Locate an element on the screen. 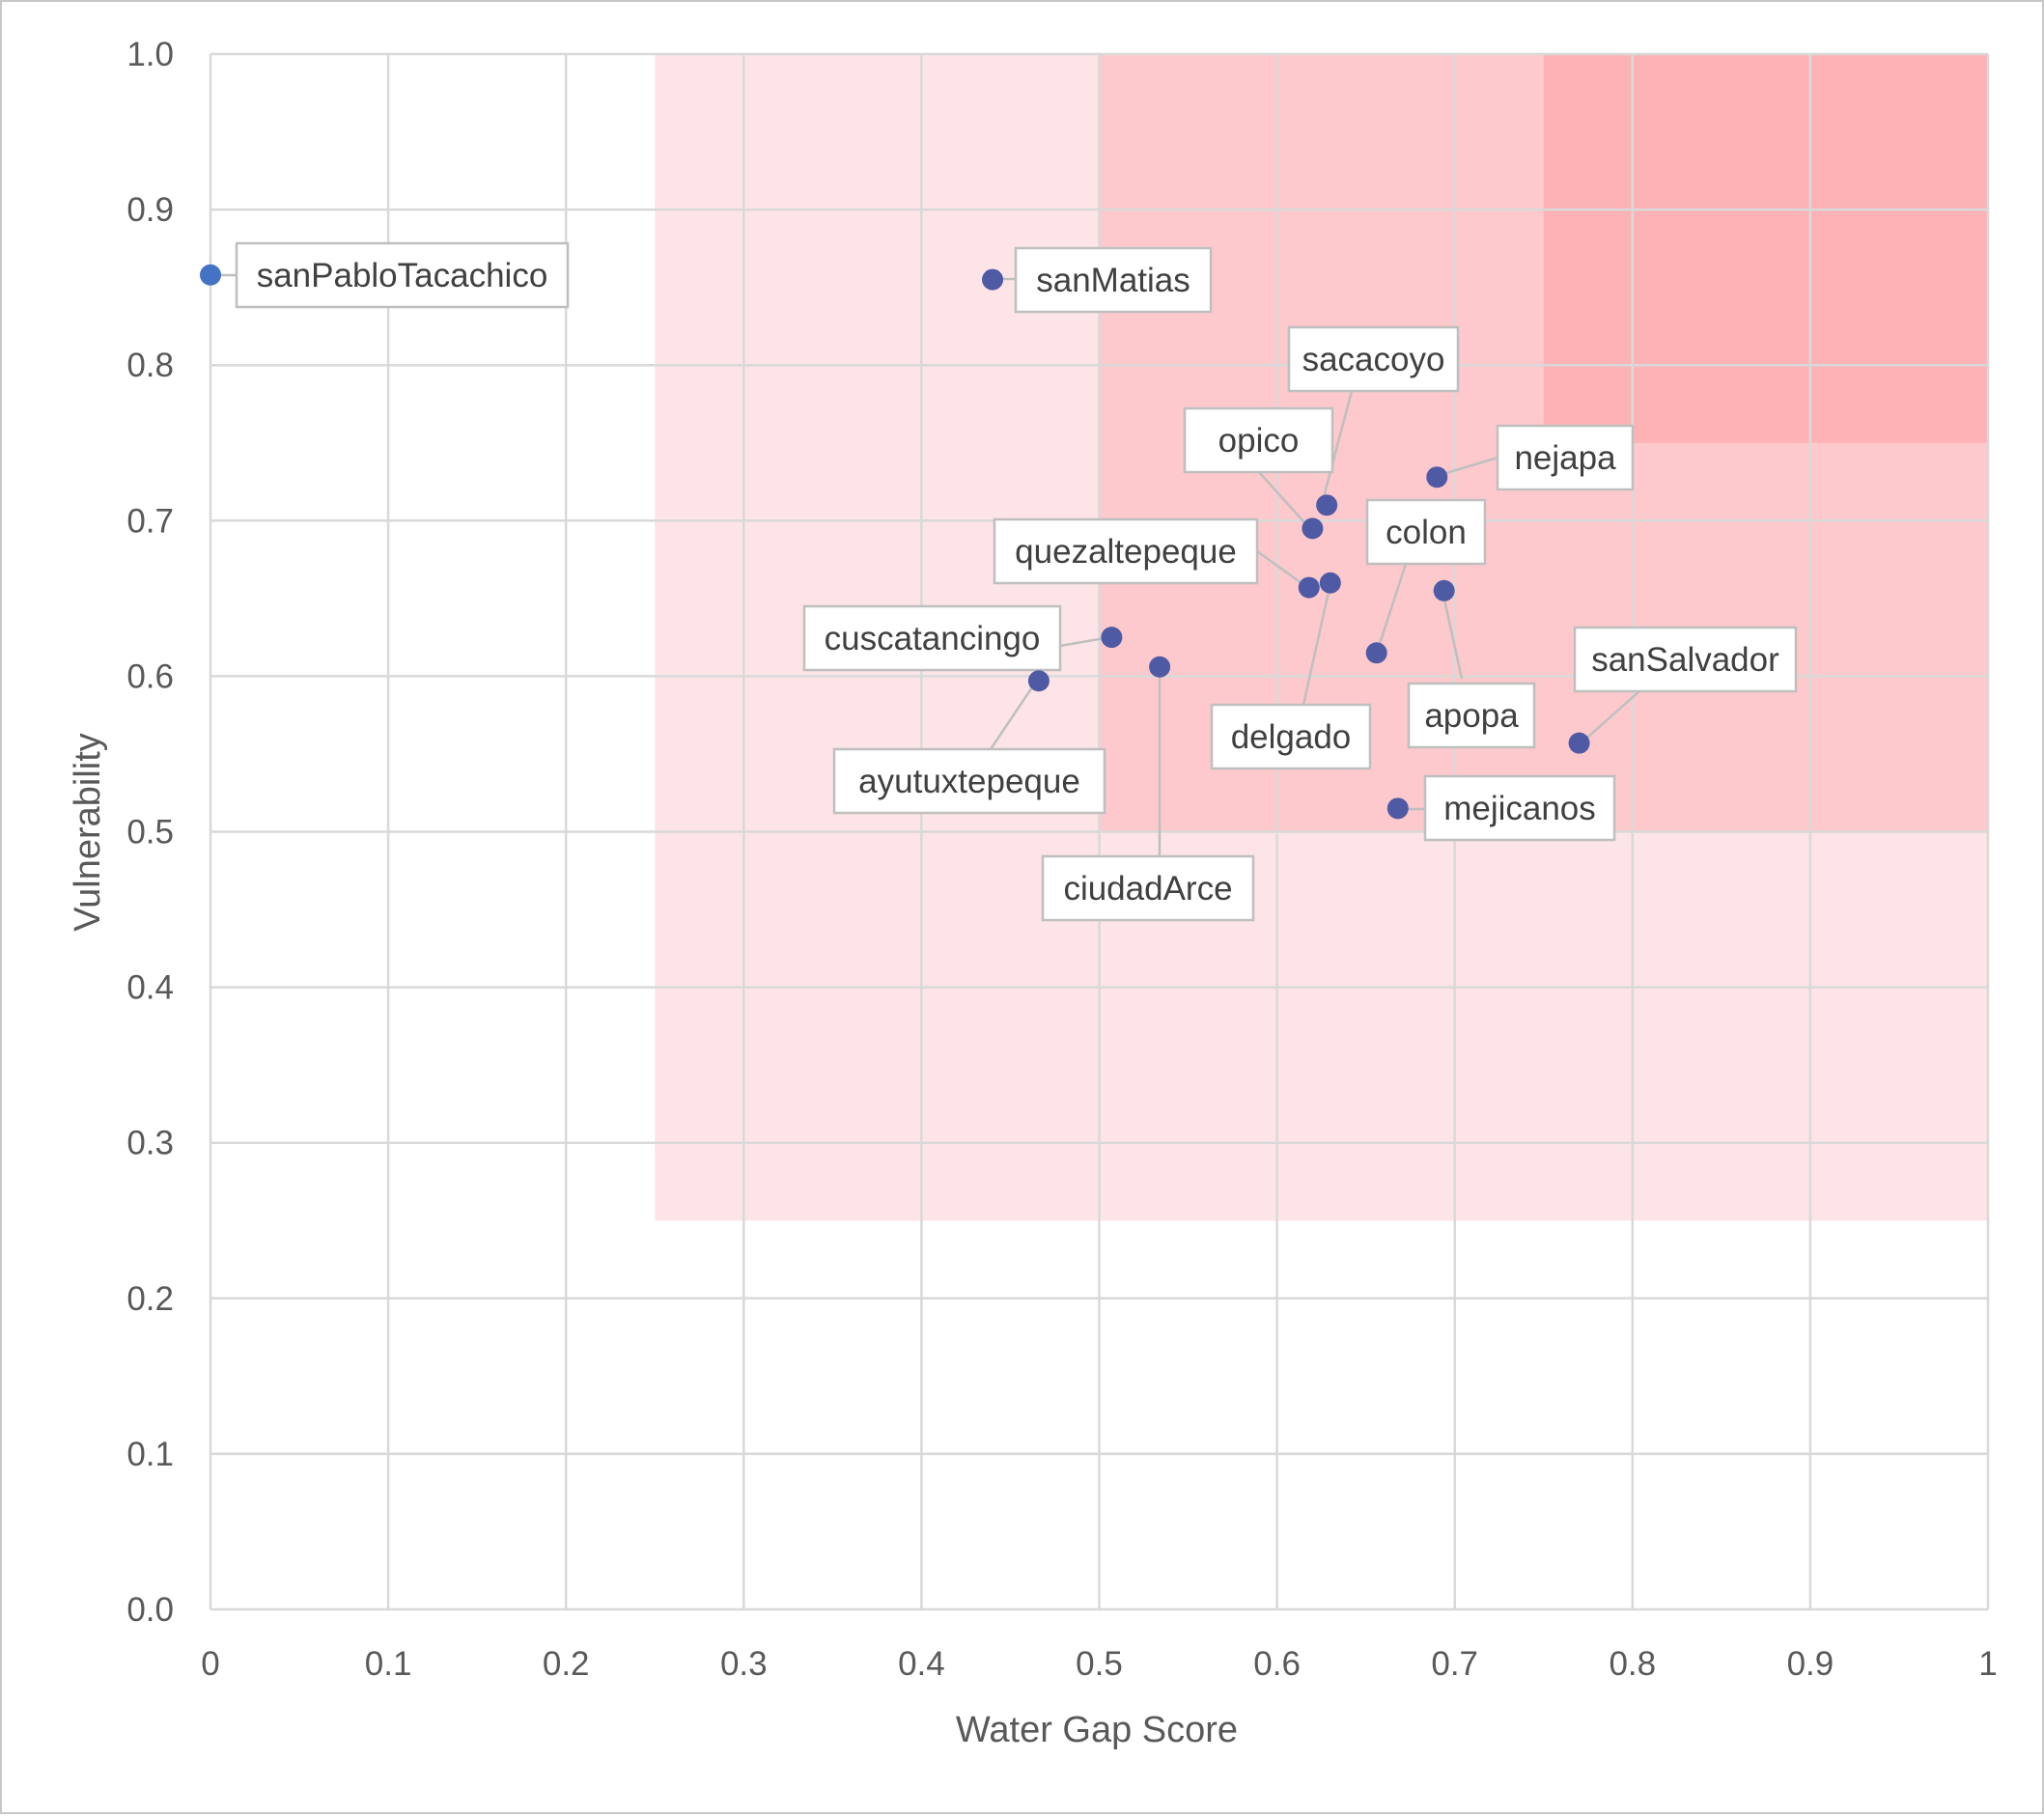  x-tick-label: 0.4 is located at coordinates (922, 1664).